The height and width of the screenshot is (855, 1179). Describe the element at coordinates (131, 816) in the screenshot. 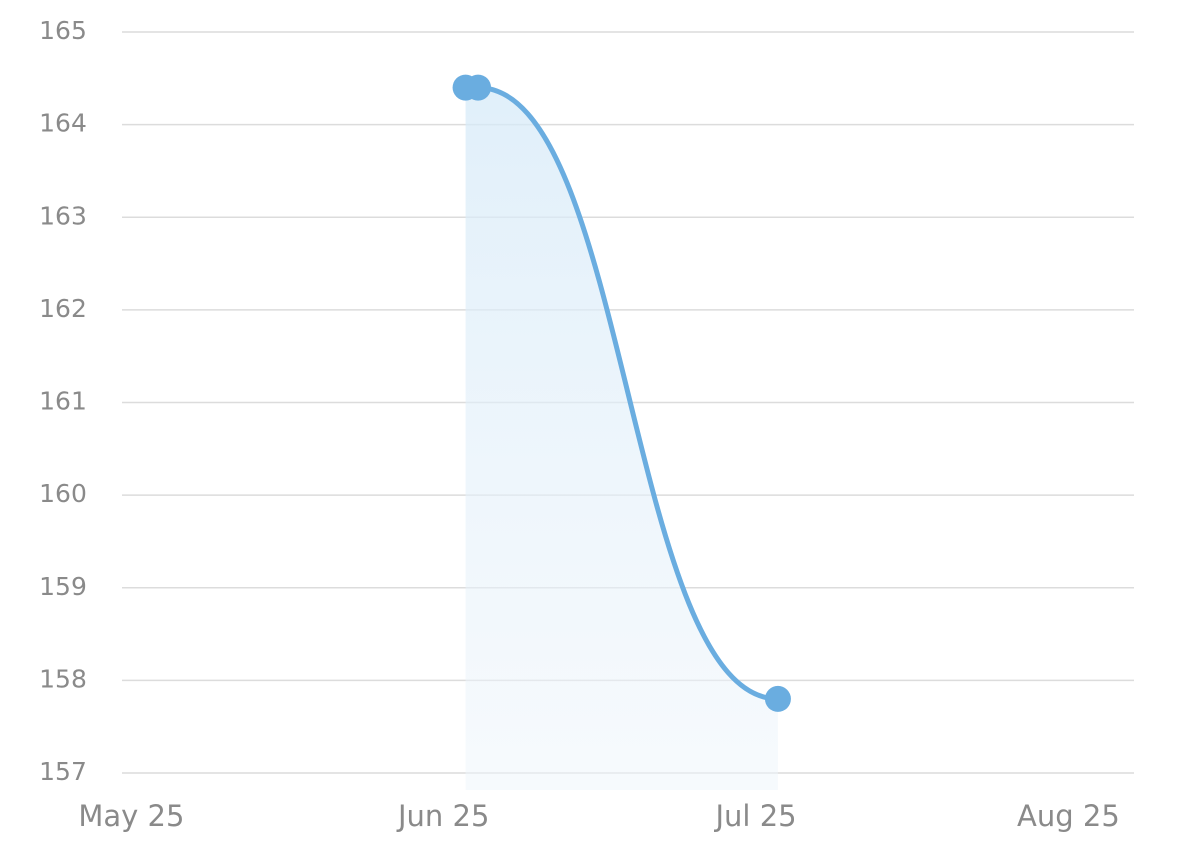

I see `x-tick-label: May 25` at that location.